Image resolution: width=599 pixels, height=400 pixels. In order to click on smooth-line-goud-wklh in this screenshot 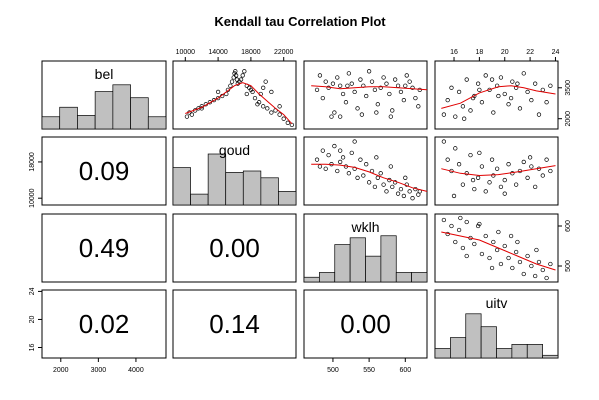, I will do `click(369, 177)`.